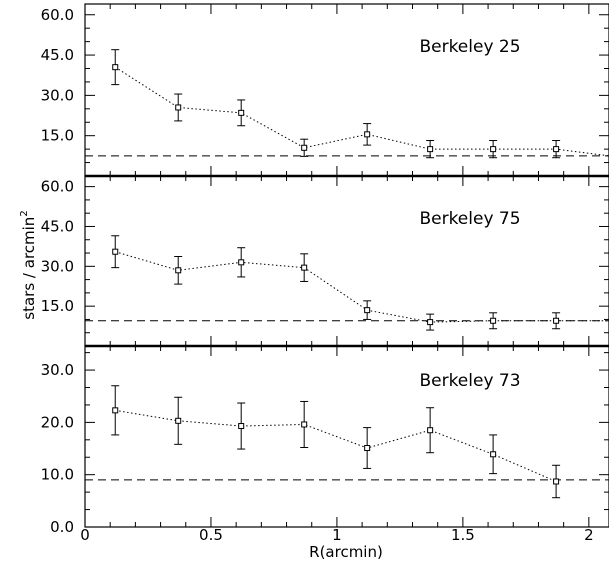 This screenshot has height=570, width=609. I want to click on panel-label: Berkeley 75, so click(469, 219).